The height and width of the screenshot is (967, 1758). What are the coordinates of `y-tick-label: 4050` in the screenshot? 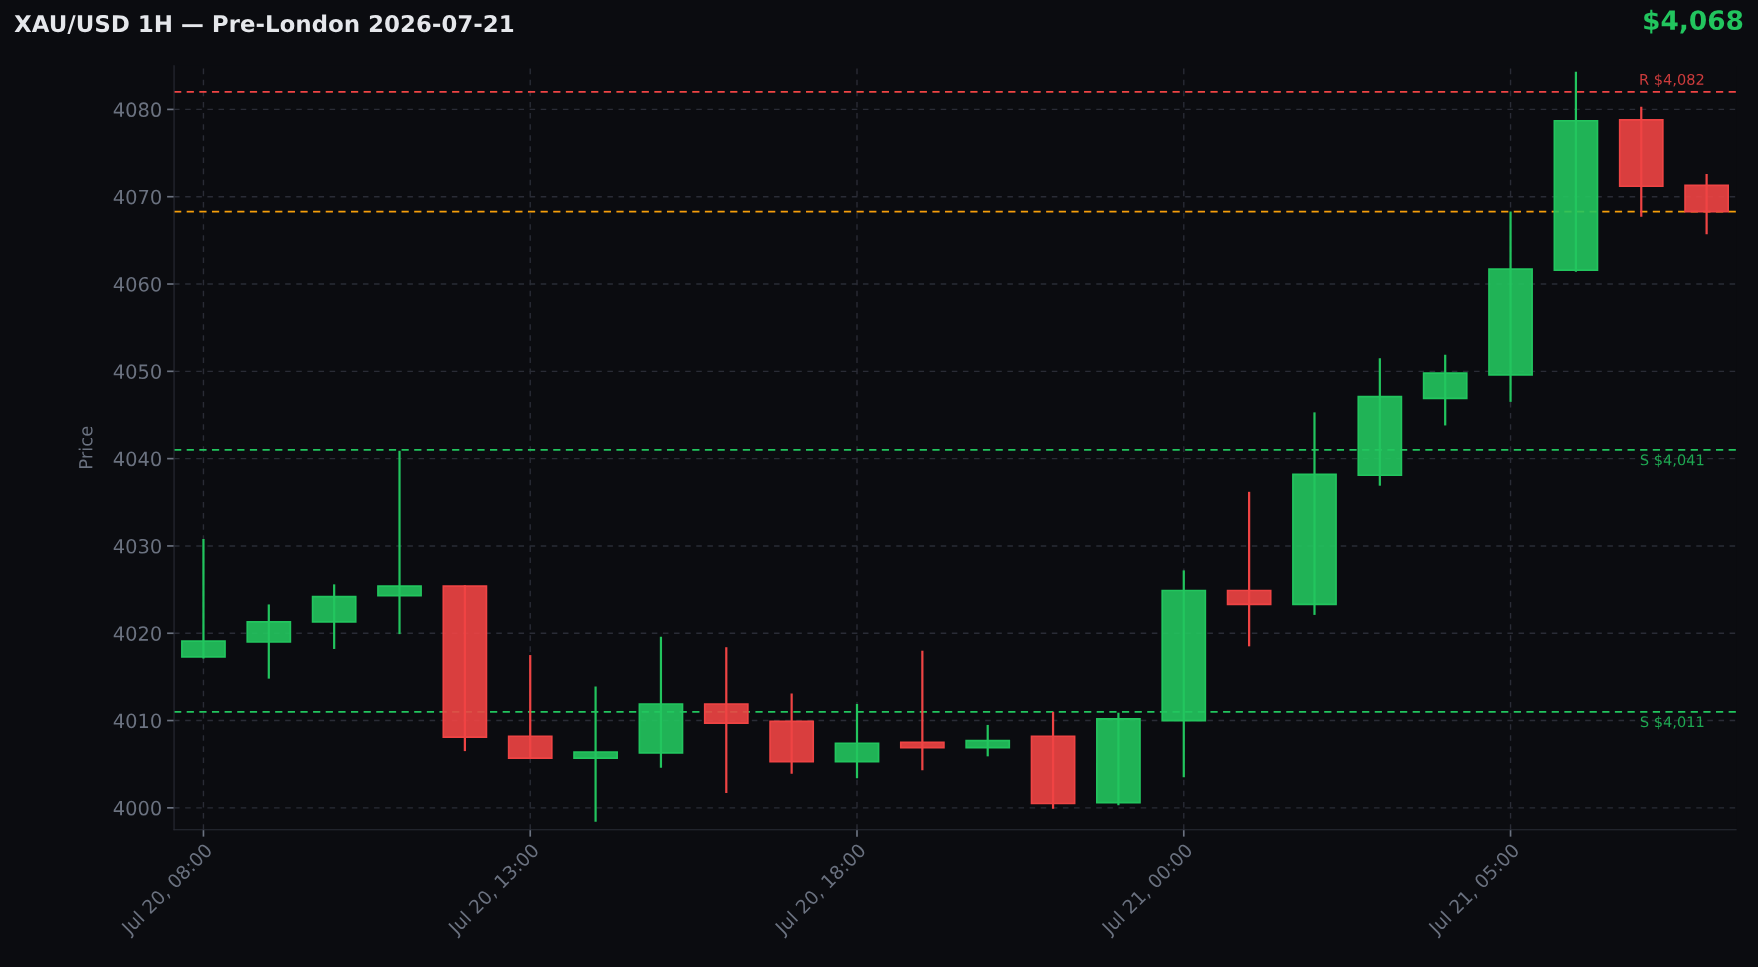 It's located at (137, 371).